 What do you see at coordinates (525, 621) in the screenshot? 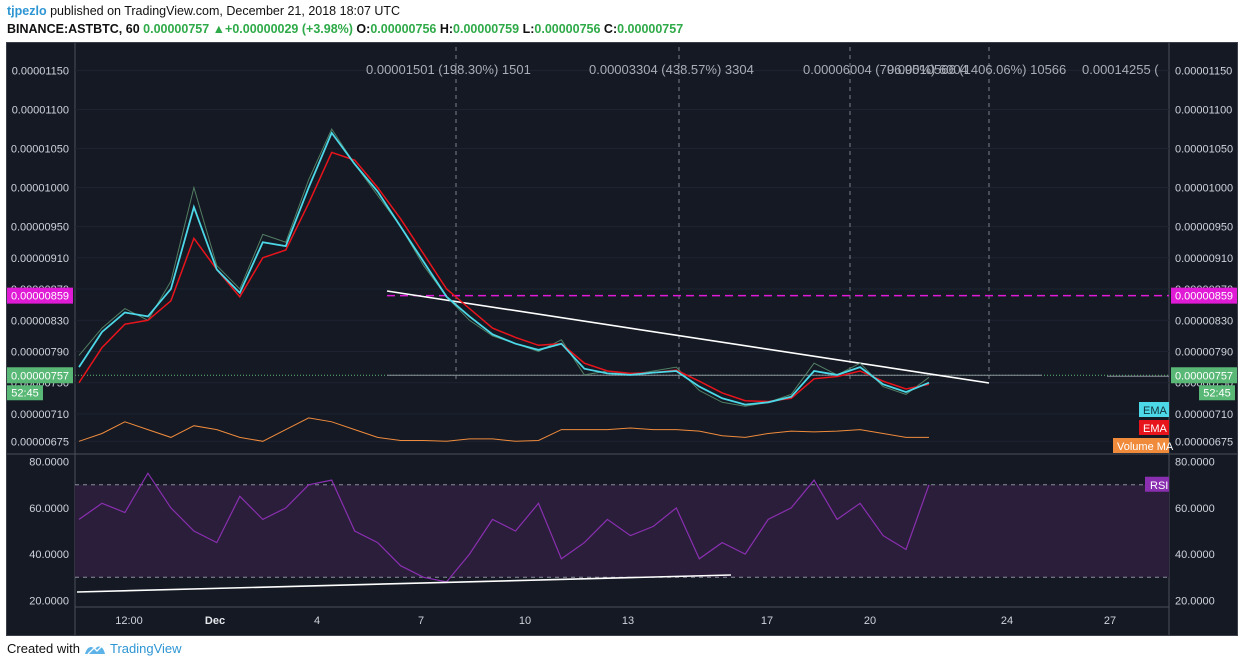
I see `time-tick-label: 10` at bounding box center [525, 621].